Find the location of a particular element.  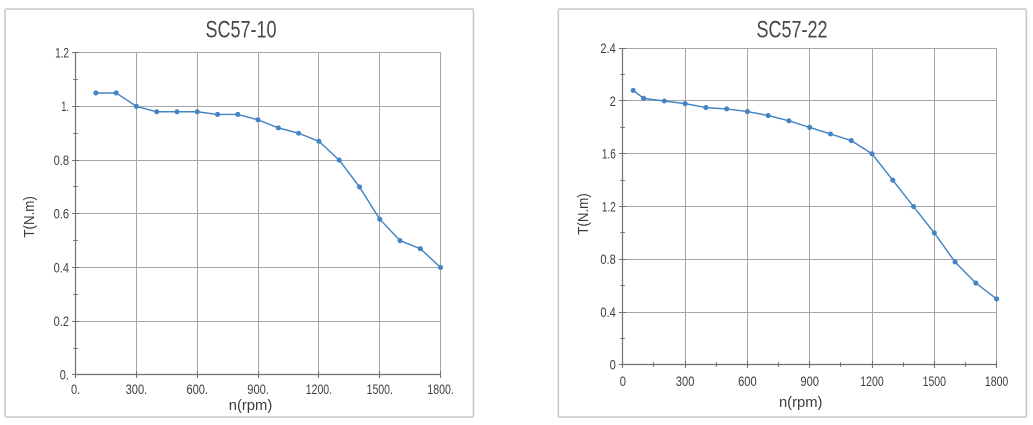

svg-text: 2.4 is located at coordinates (608, 48).